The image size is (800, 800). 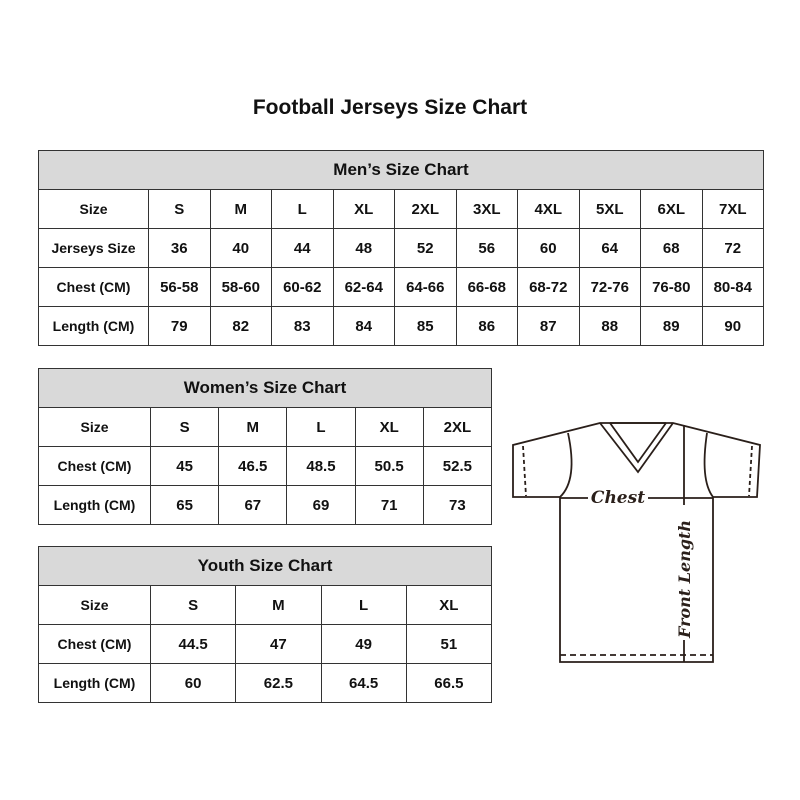 What do you see at coordinates (253, 505) in the screenshot?
I see `table-cell: 67` at bounding box center [253, 505].